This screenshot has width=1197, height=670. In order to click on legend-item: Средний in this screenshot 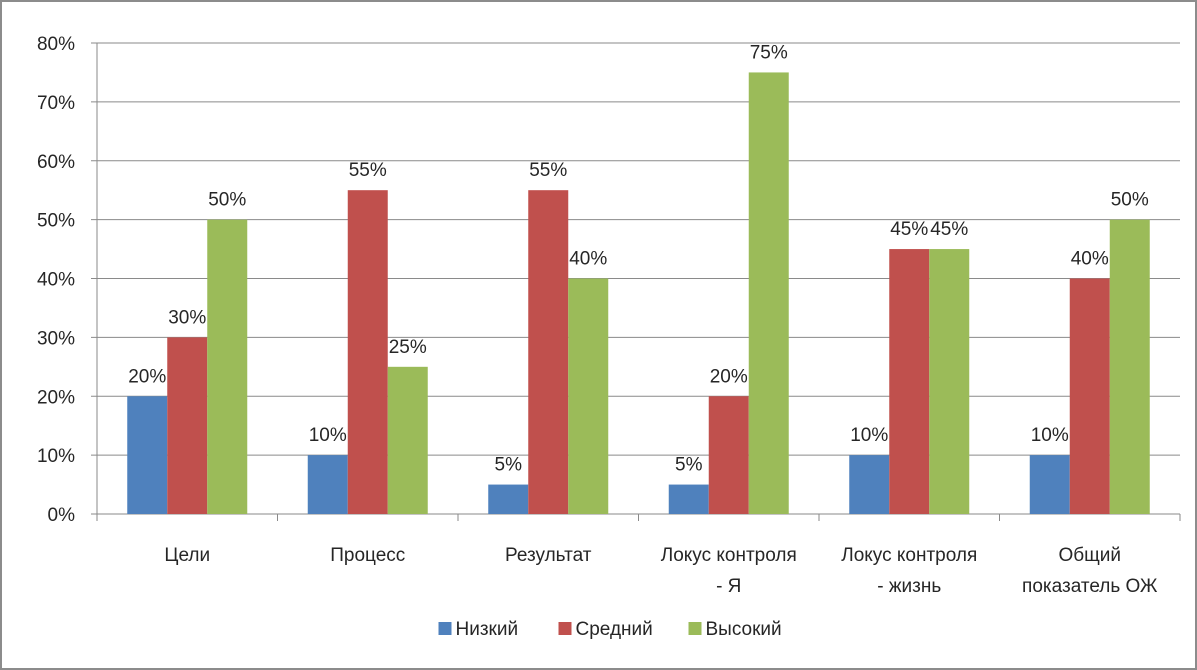, I will do `click(605, 629)`.